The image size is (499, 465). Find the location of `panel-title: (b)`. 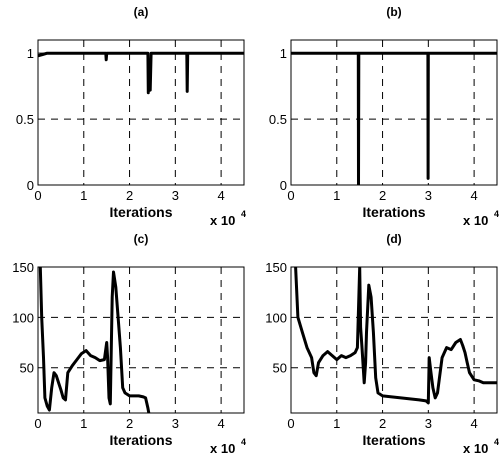

panel-title: (b) is located at coordinates (393, 12).